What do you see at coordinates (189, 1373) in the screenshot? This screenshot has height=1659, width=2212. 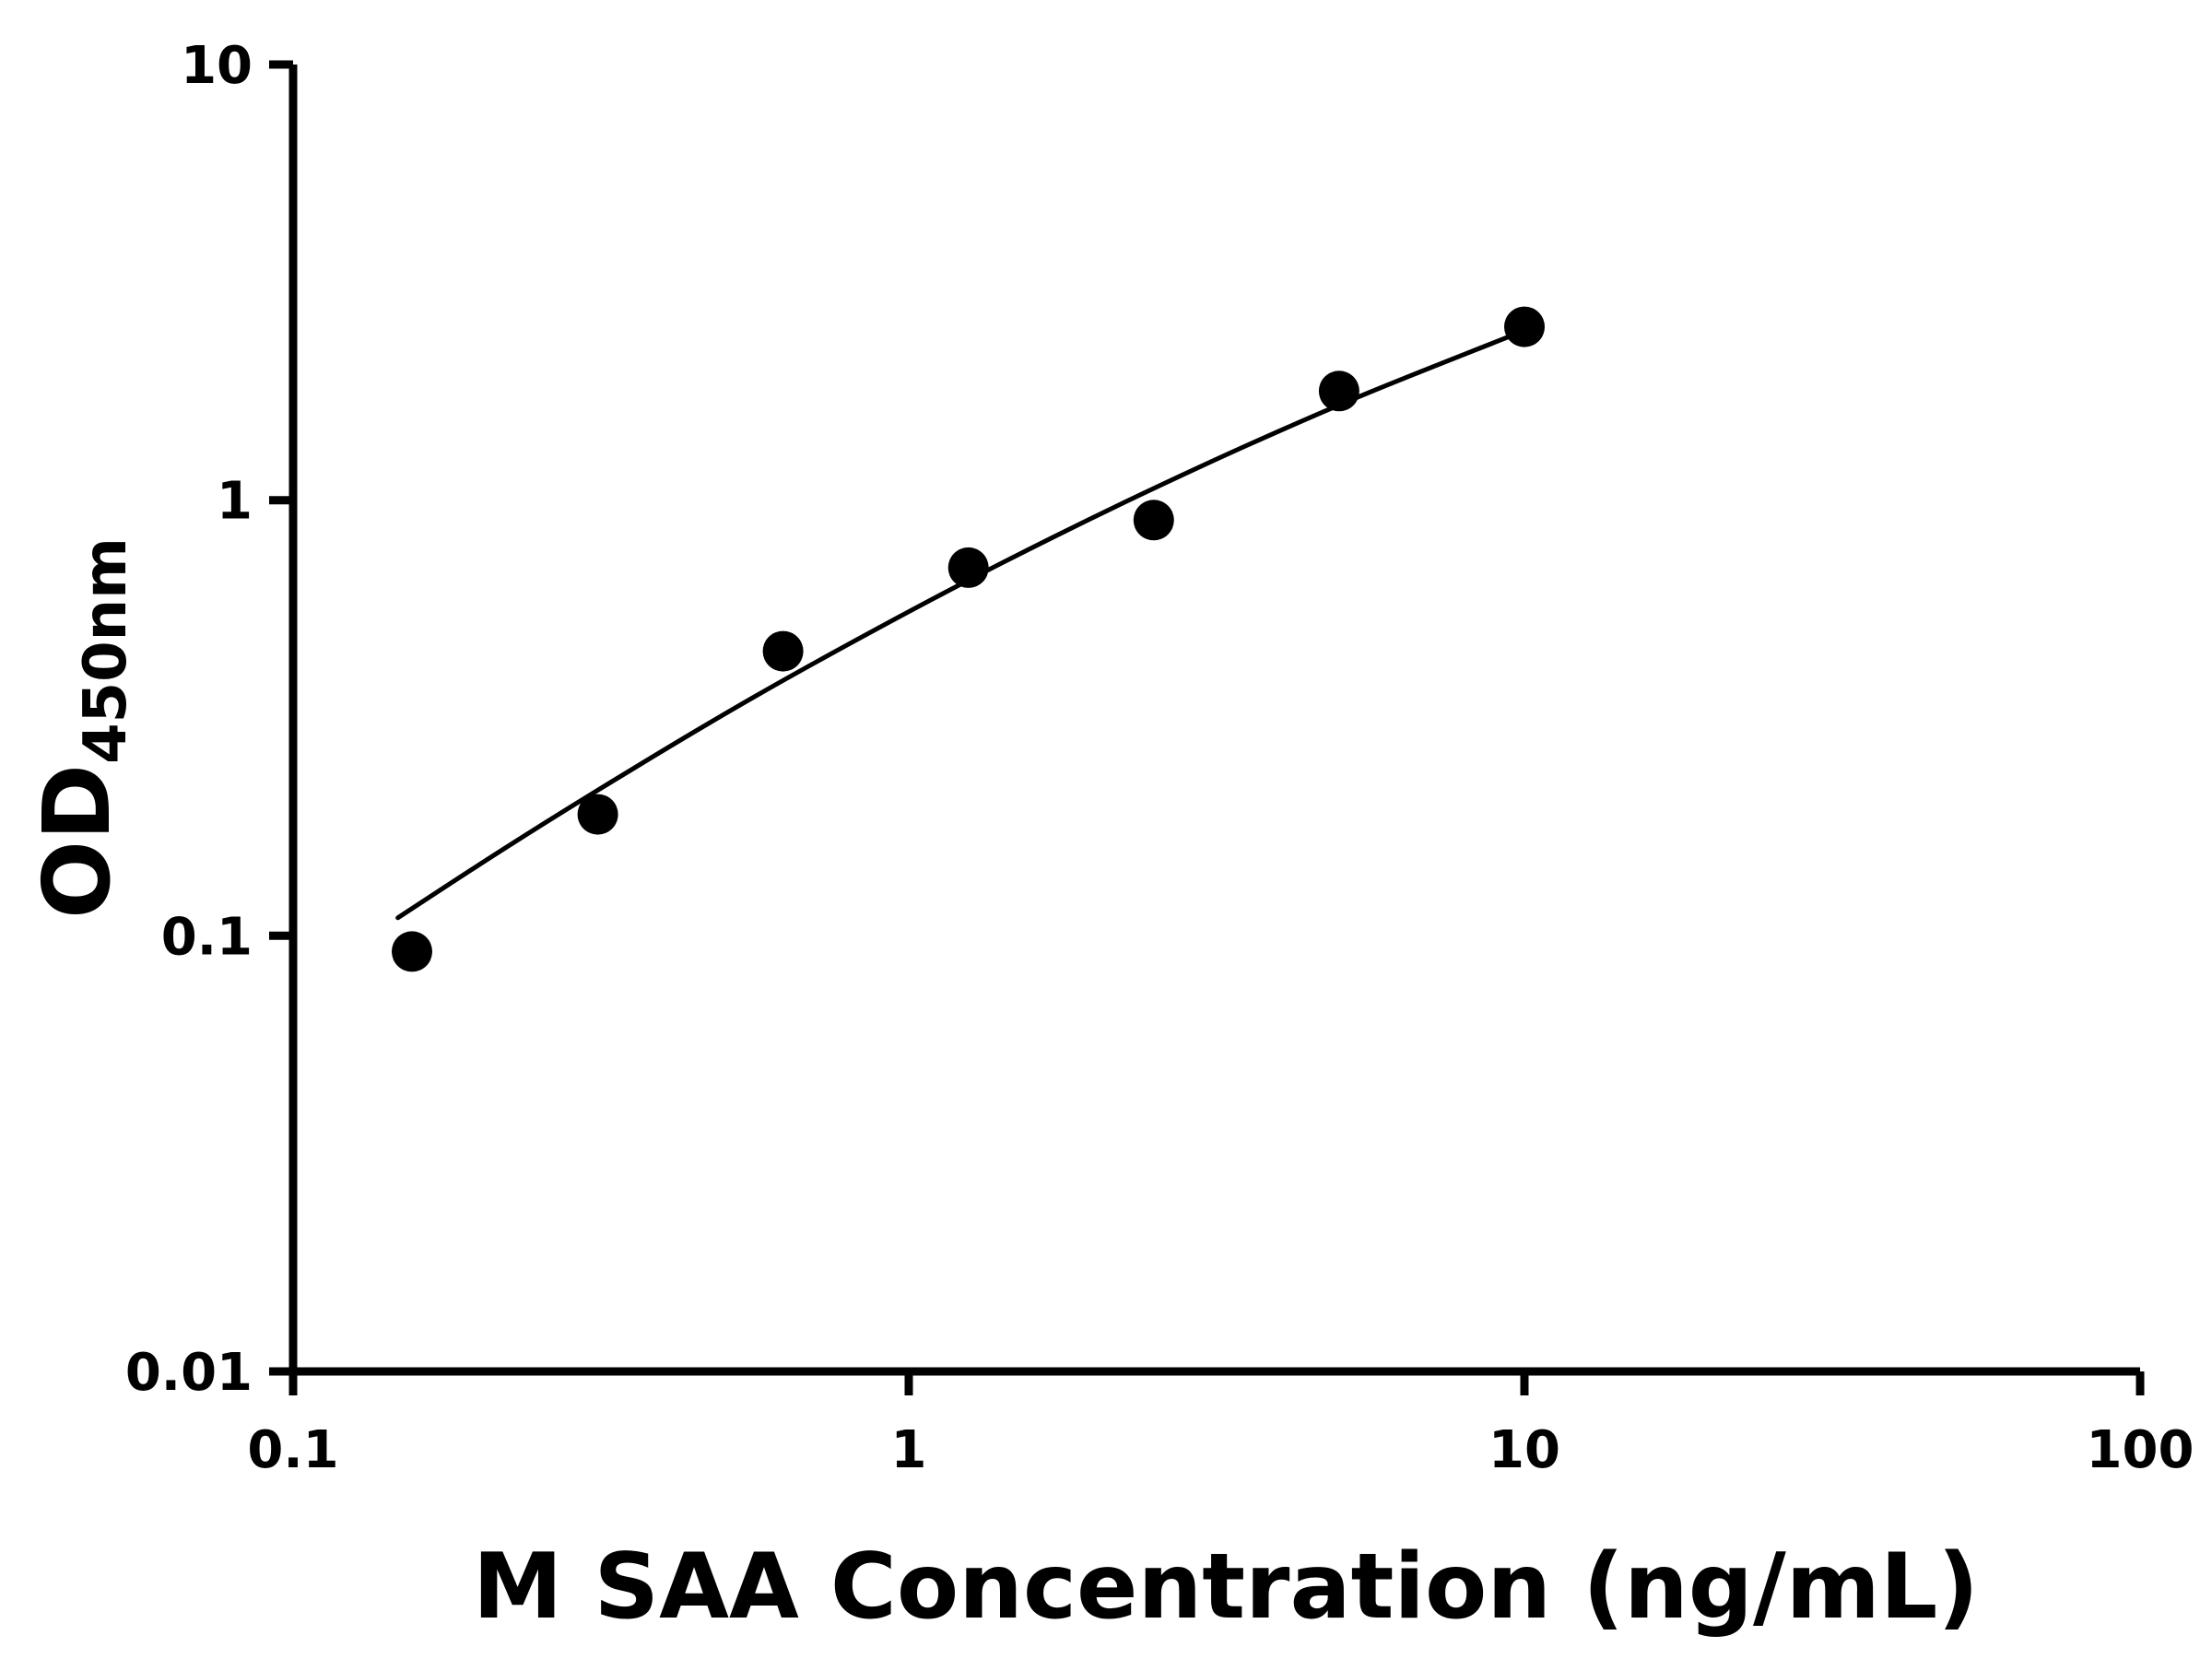 I see `y-tick-label: 0.01` at bounding box center [189, 1373].